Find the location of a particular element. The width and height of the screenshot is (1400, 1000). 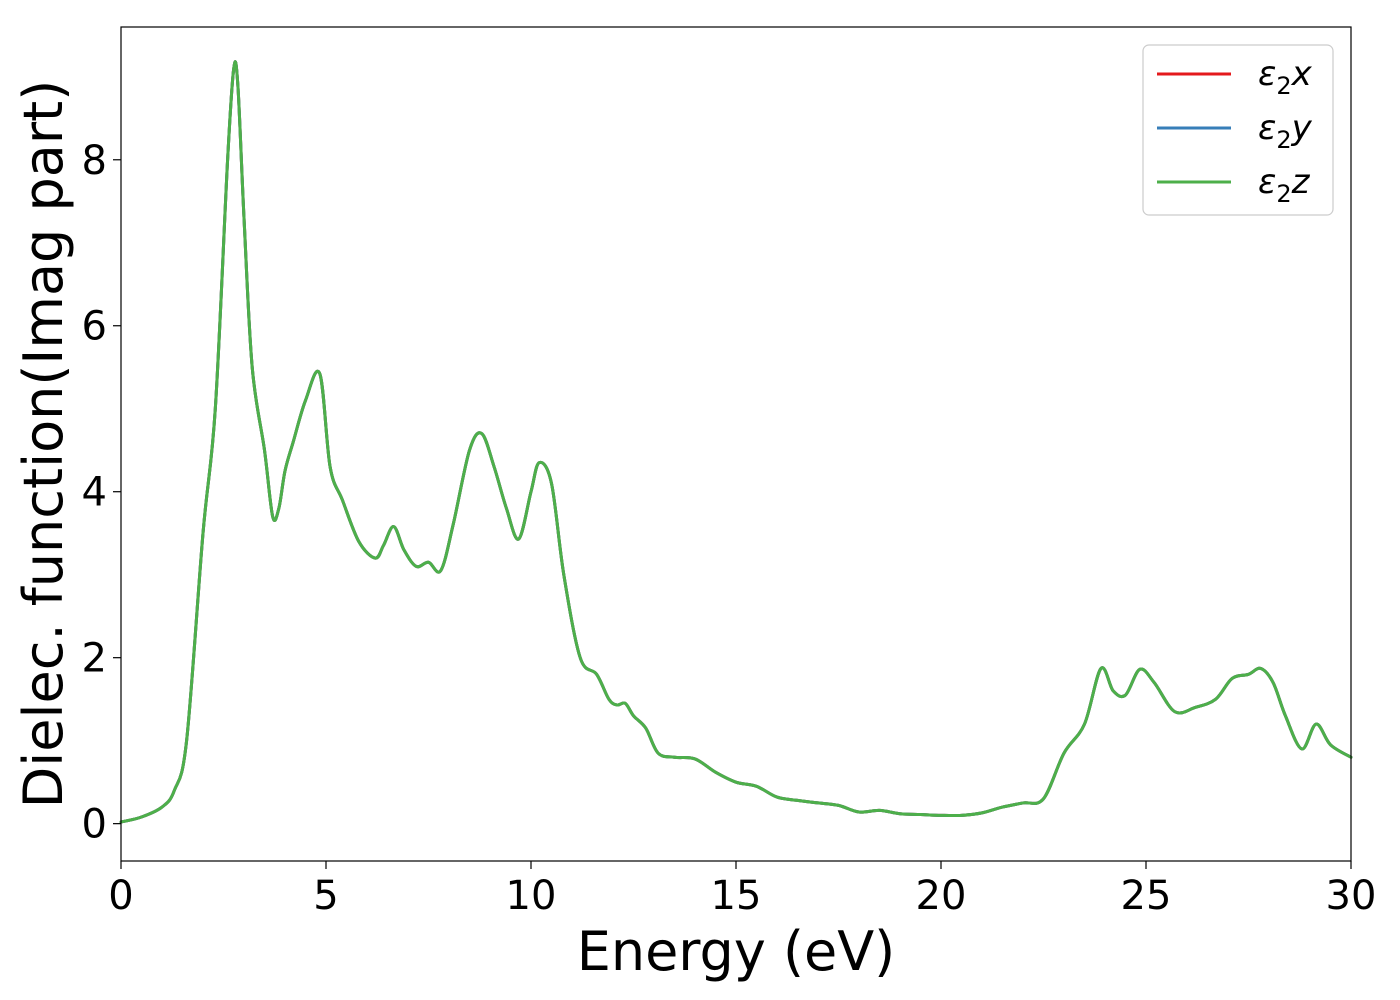

x-tick-label: 15 is located at coordinates (736, 896).